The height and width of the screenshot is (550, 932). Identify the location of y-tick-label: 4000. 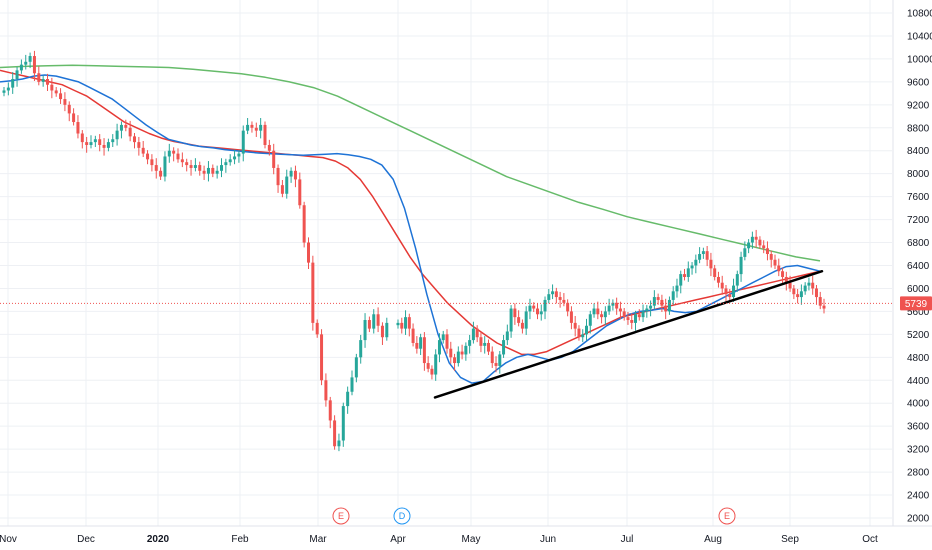
(918, 404).